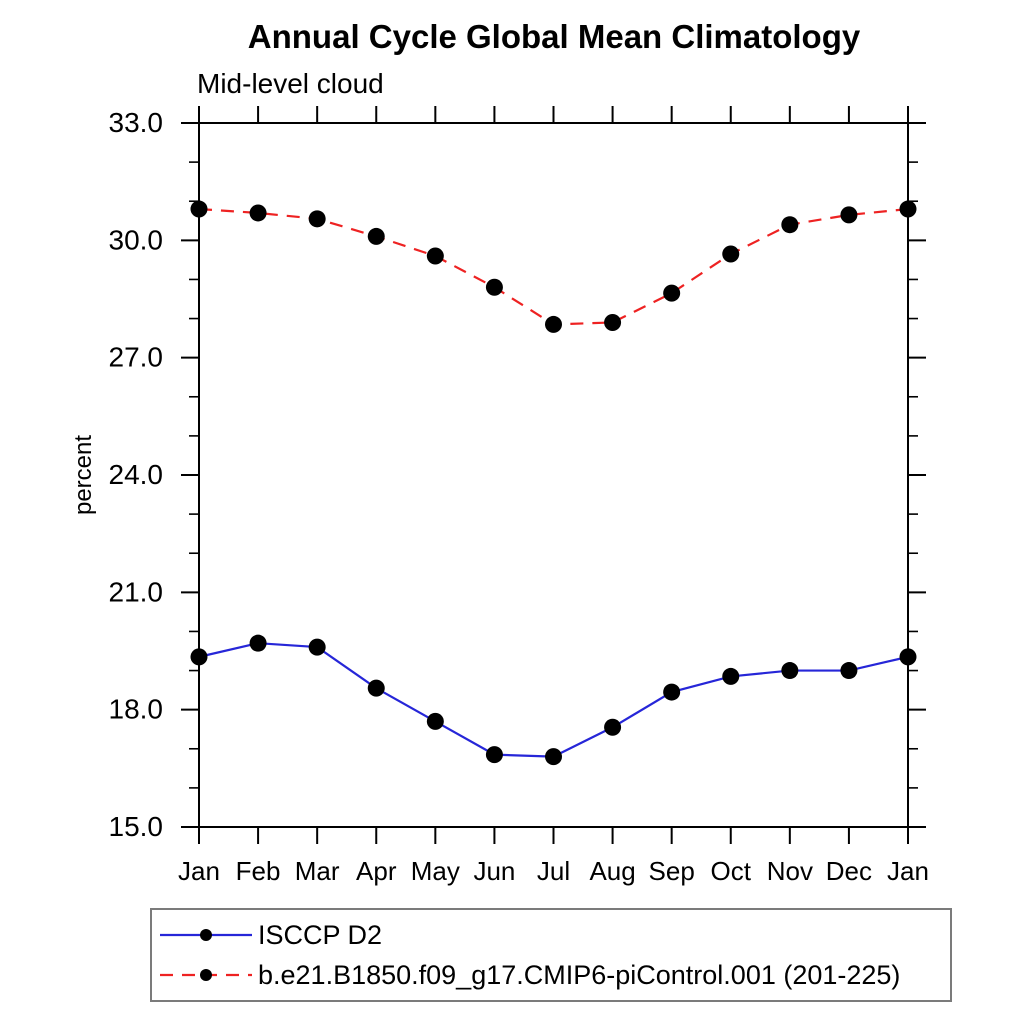  I want to click on legend-sample-solid-line-icon, so click(206, 935).